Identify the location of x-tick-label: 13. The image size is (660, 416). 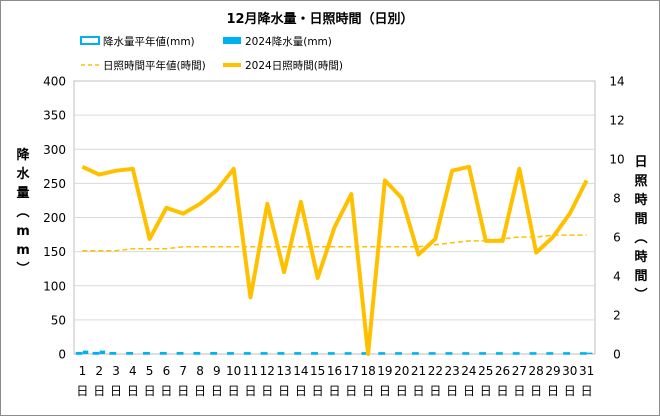
(283, 371).